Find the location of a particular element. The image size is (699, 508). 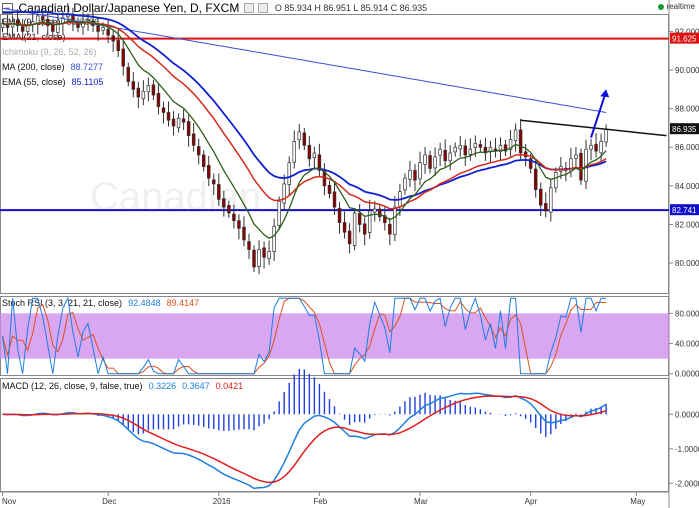

price-tick-label: 86.000 is located at coordinates (687, 147).